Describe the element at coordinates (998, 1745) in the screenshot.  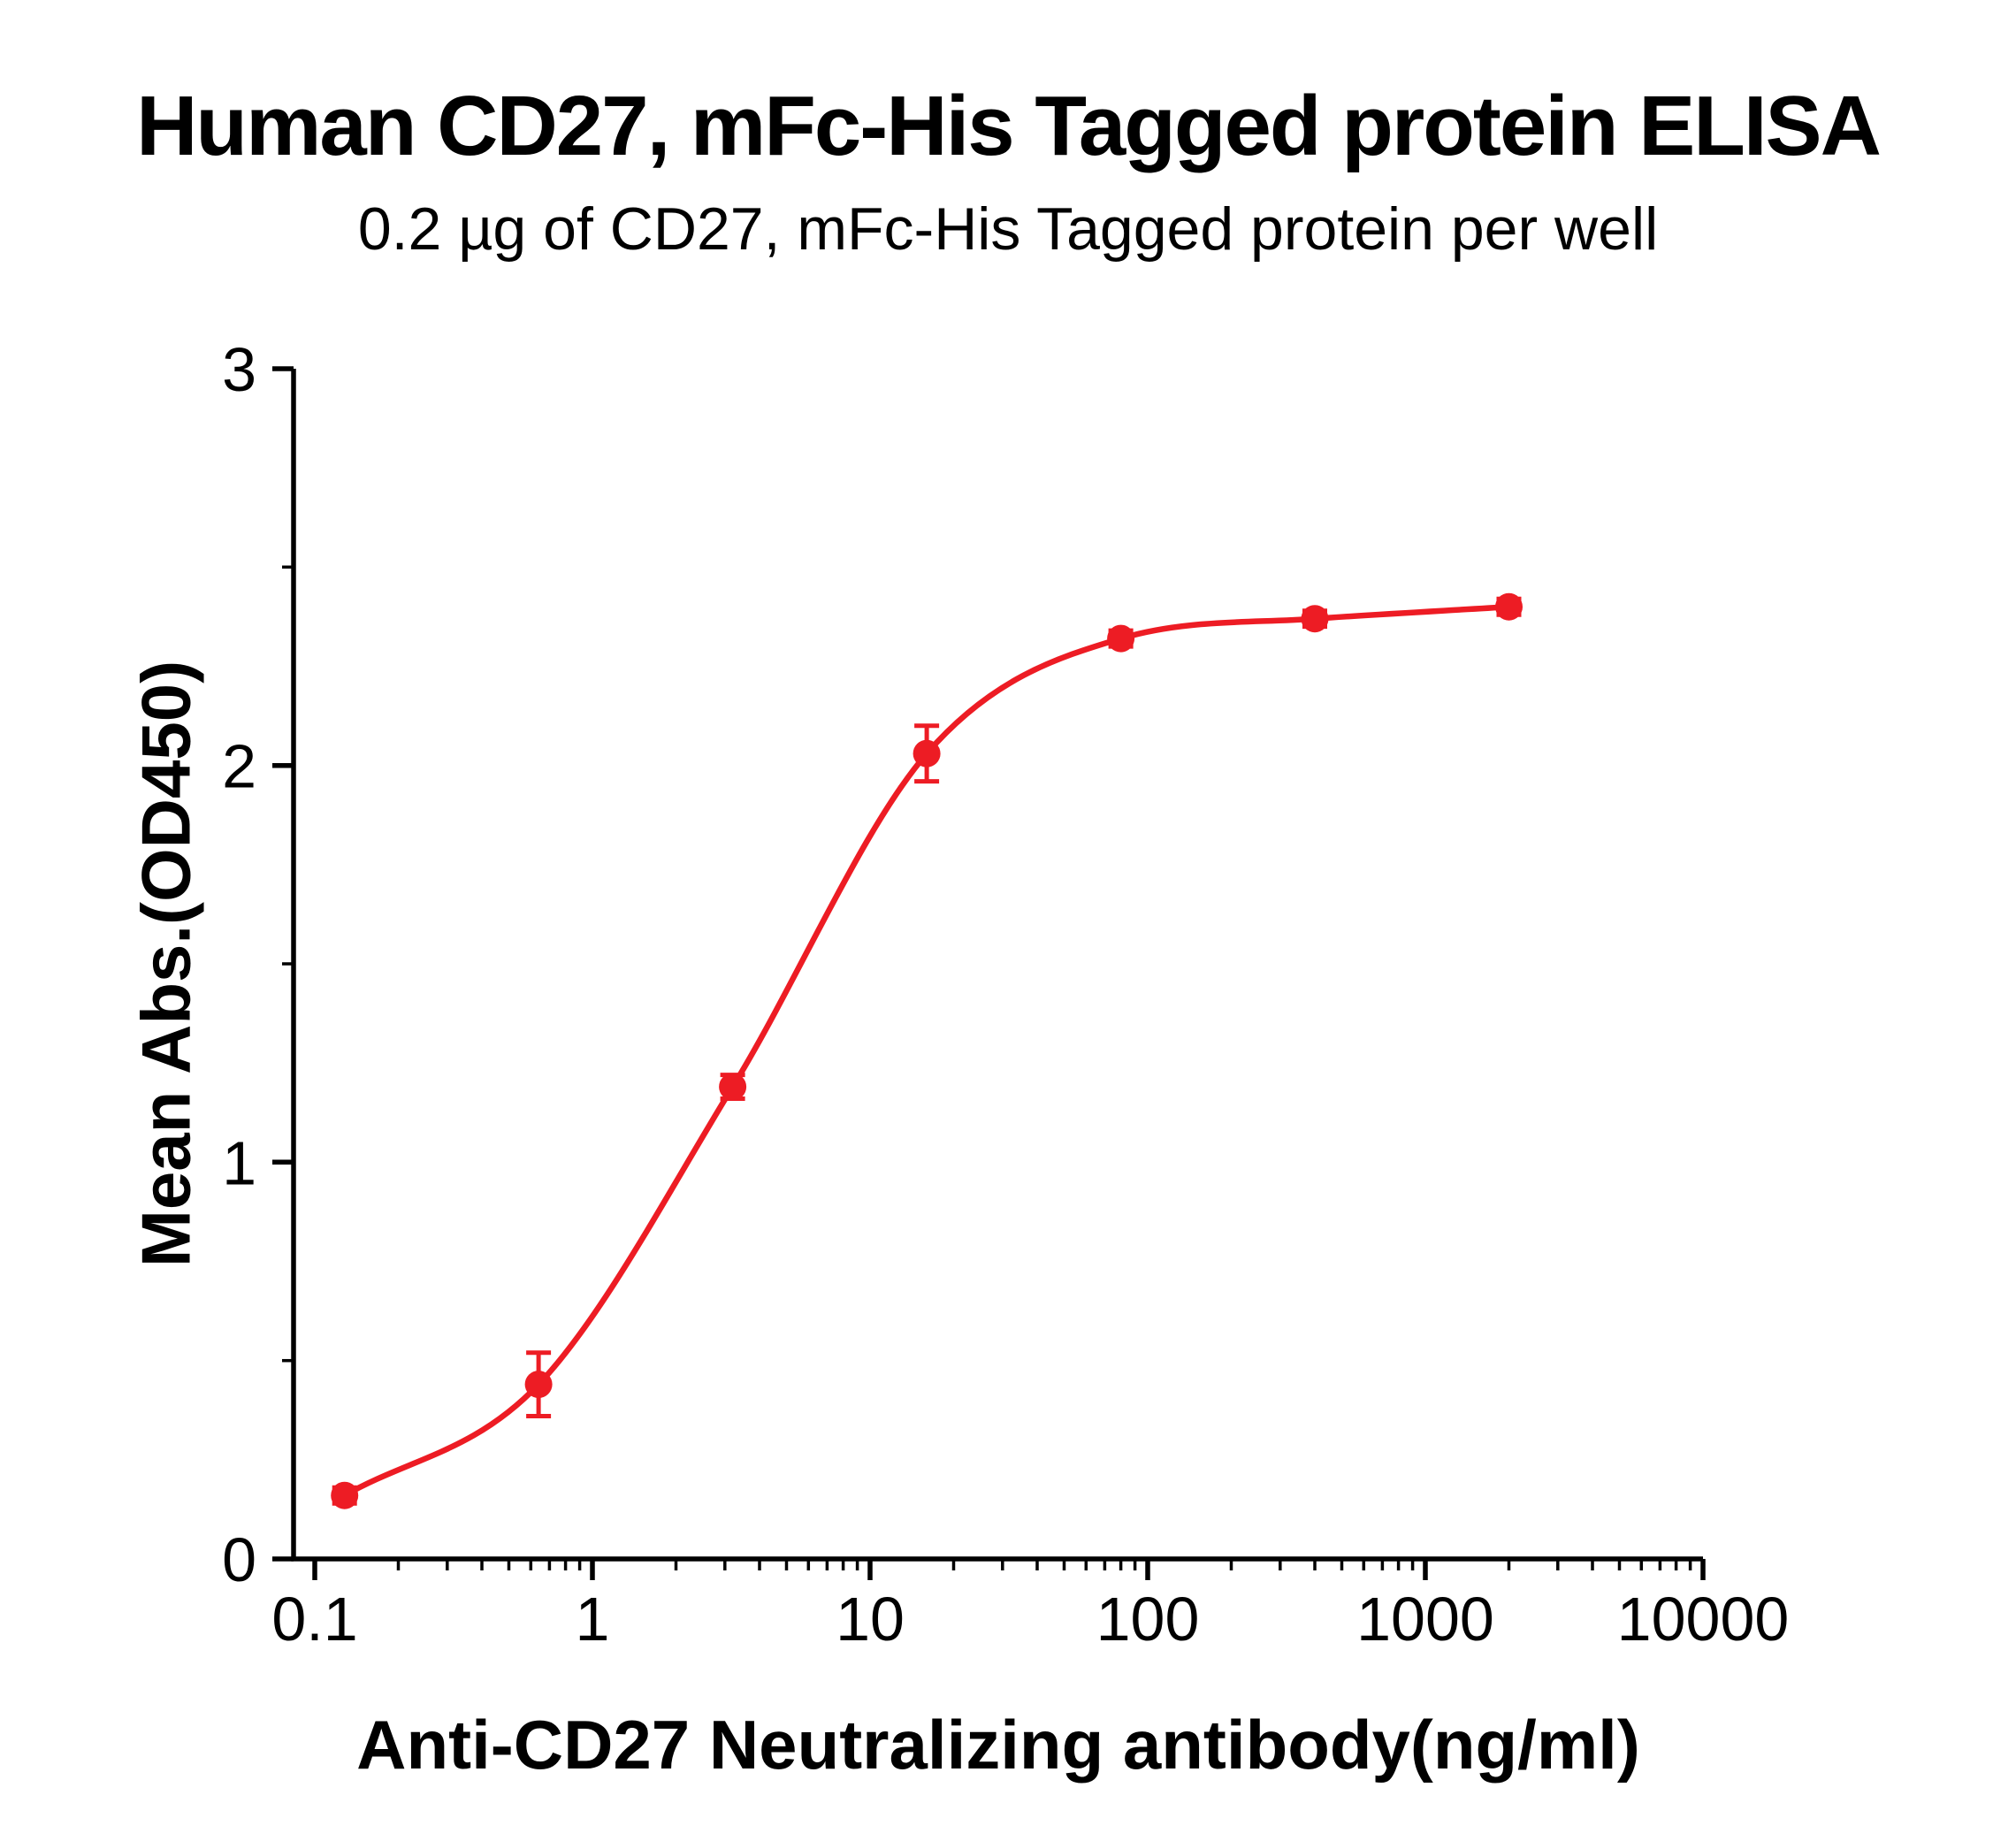
I see `x-axis-title: Anti-CD27 Neutralizing antibody(ng/ml)` at that location.